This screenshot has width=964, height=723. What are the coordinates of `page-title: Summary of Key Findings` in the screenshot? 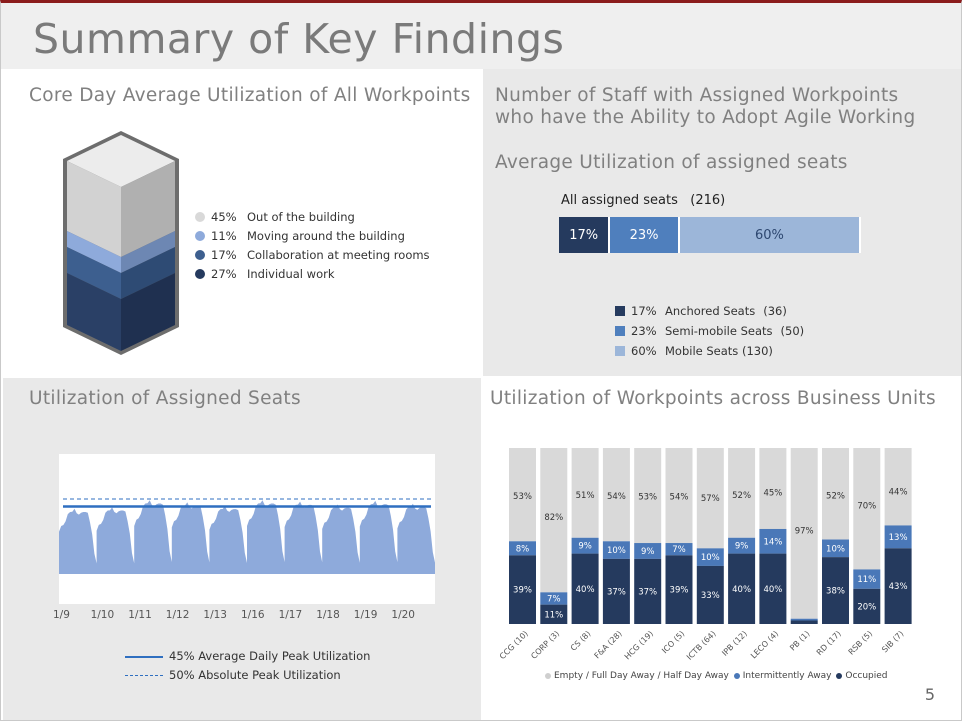 It's located at (299, 39).